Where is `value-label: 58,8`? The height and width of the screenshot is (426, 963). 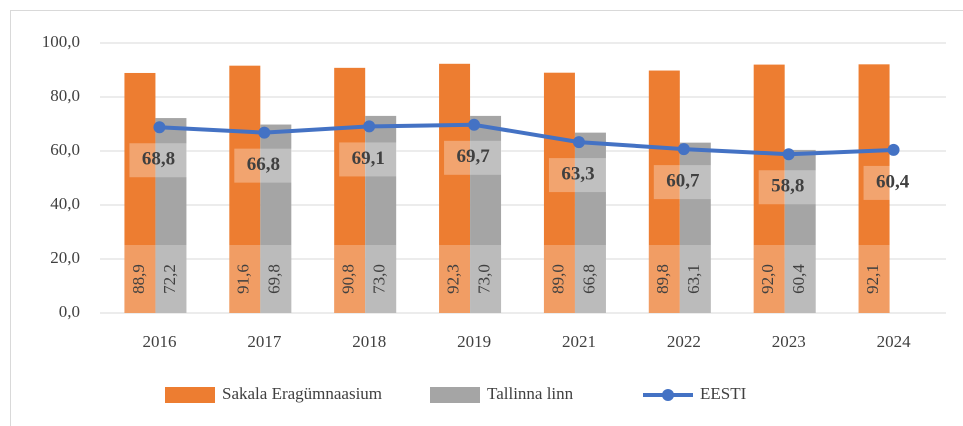
value-label: 58,8 is located at coordinates (787, 186).